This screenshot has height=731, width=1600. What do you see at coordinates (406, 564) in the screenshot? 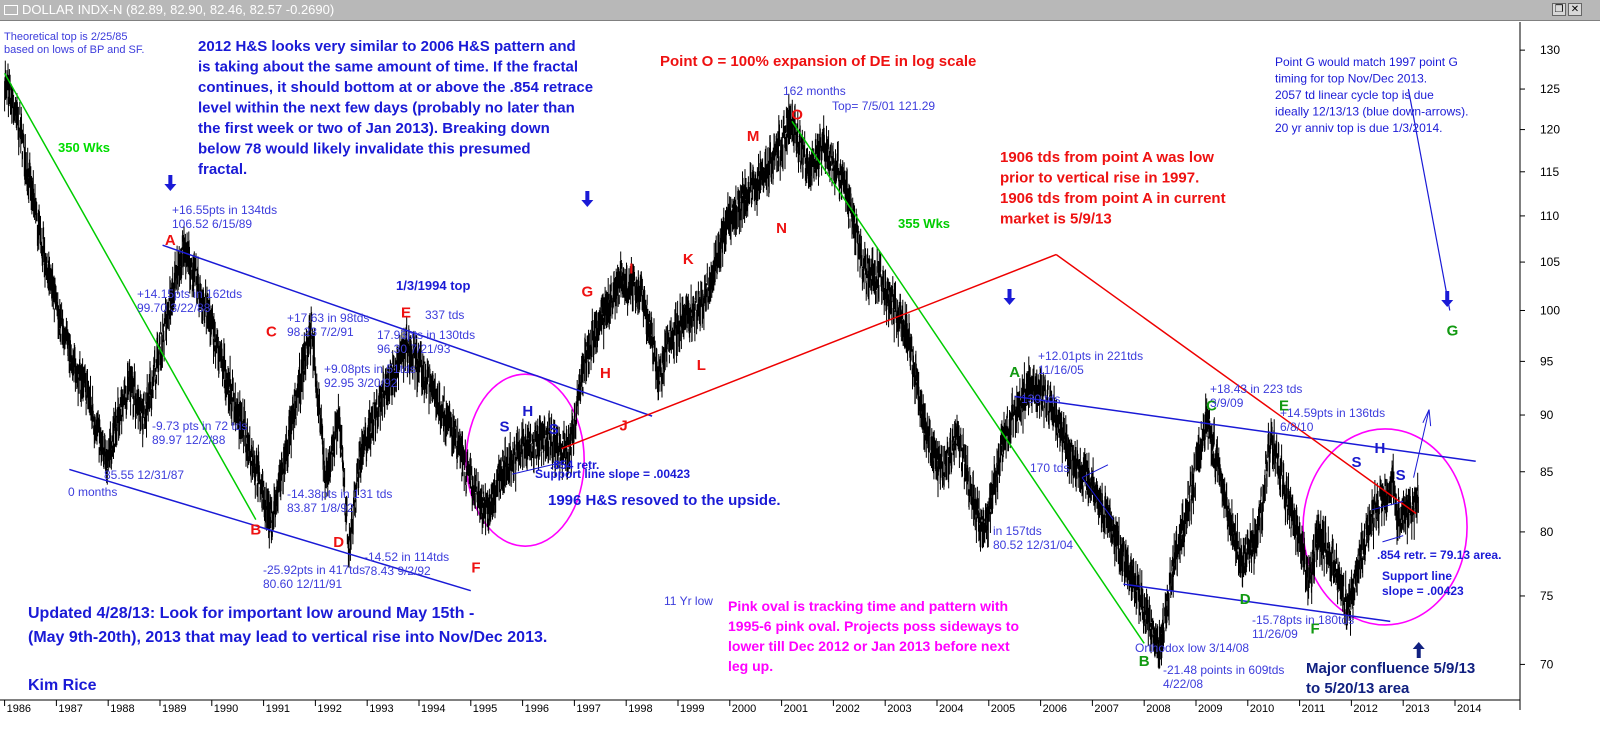
I see `label-d-1992: -14.52 in 114tds 78.43 9/2/92` at bounding box center [406, 564].